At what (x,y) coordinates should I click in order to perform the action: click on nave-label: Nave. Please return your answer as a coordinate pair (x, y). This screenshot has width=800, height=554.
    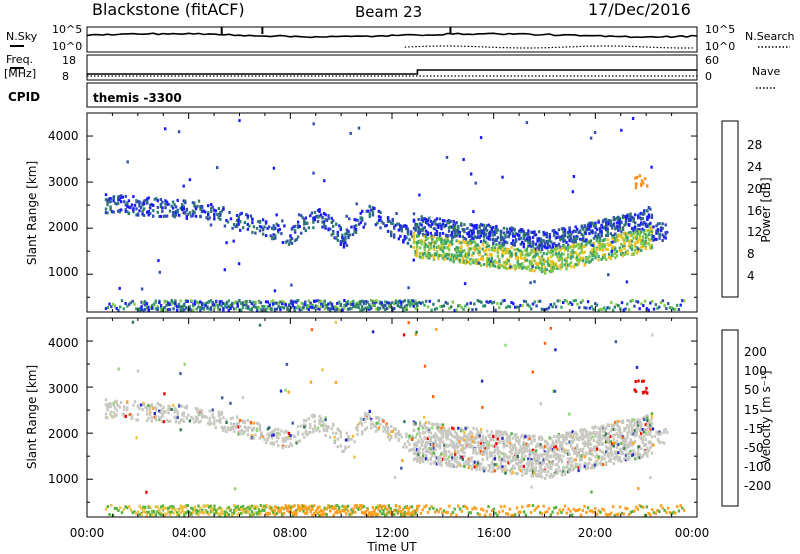
    Looking at the image, I should click on (766, 71).